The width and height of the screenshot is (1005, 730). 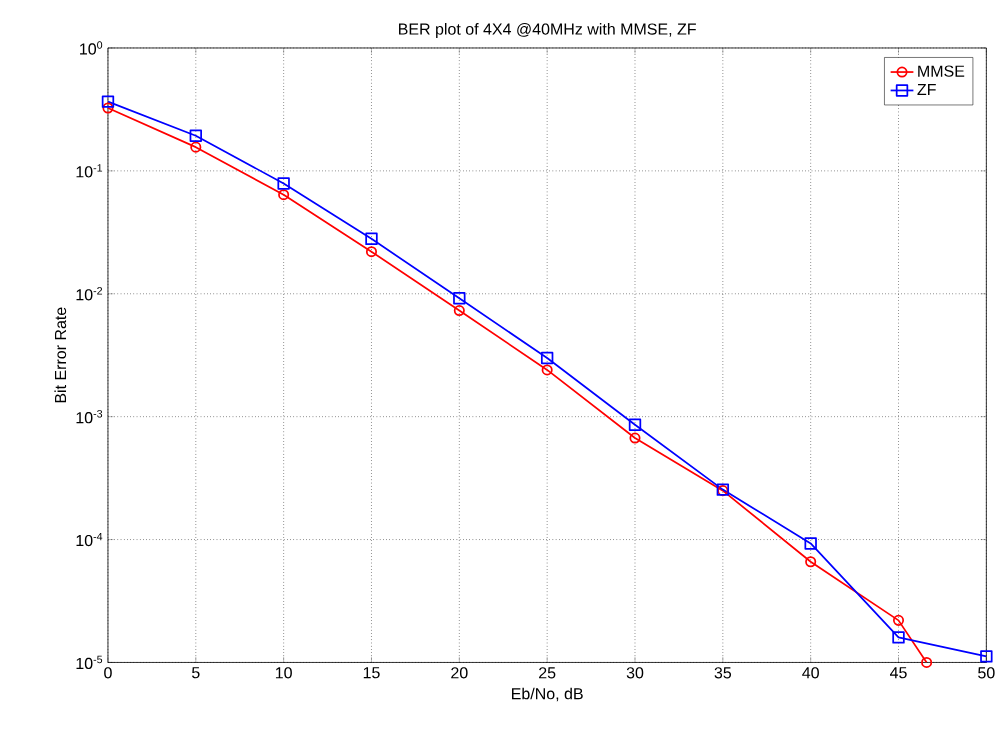 What do you see at coordinates (108, 672) in the screenshot?
I see `x-tick-label: 0` at bounding box center [108, 672].